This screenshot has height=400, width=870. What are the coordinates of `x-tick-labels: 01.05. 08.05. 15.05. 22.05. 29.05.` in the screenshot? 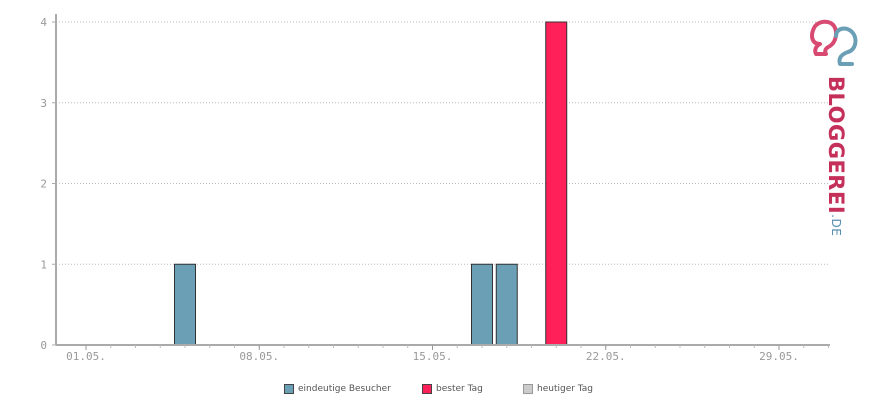 It's located at (432, 356).